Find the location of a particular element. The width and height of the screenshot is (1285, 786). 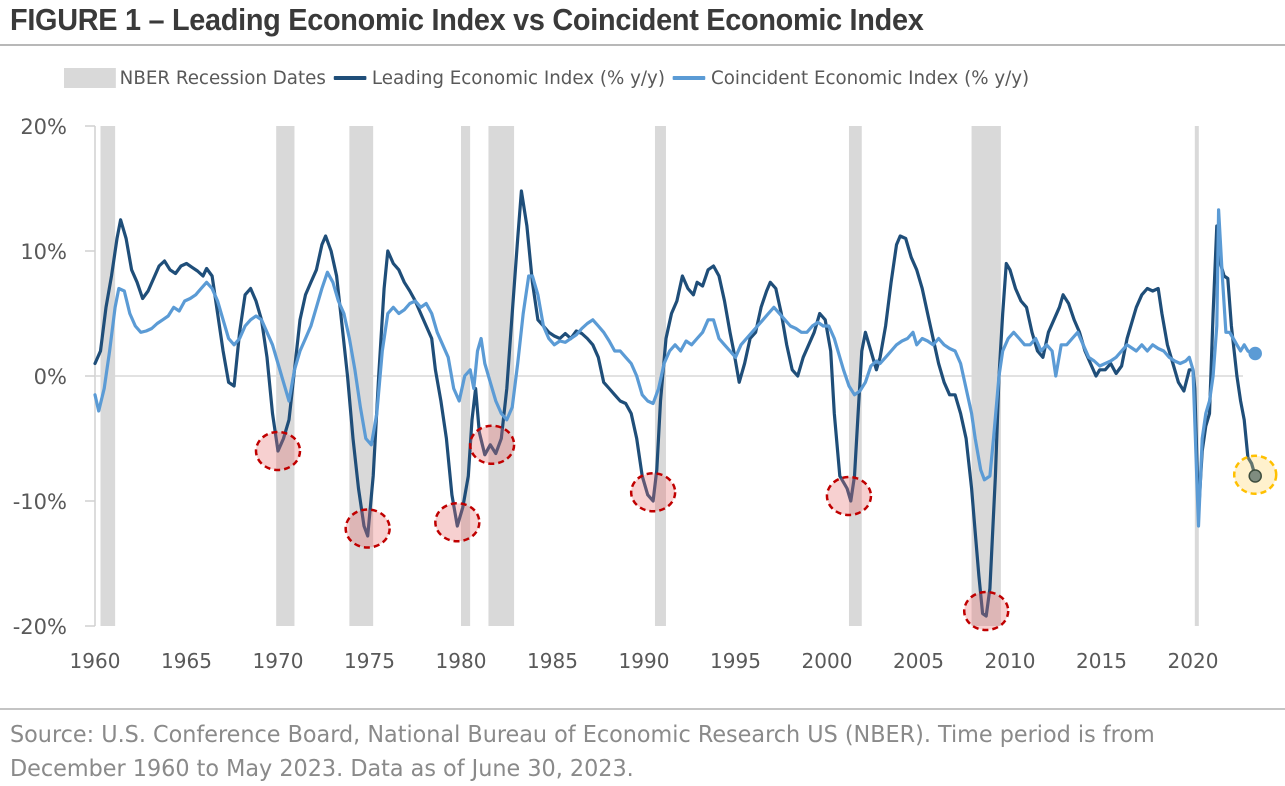

coincident-end-marker is located at coordinates (1255, 353).